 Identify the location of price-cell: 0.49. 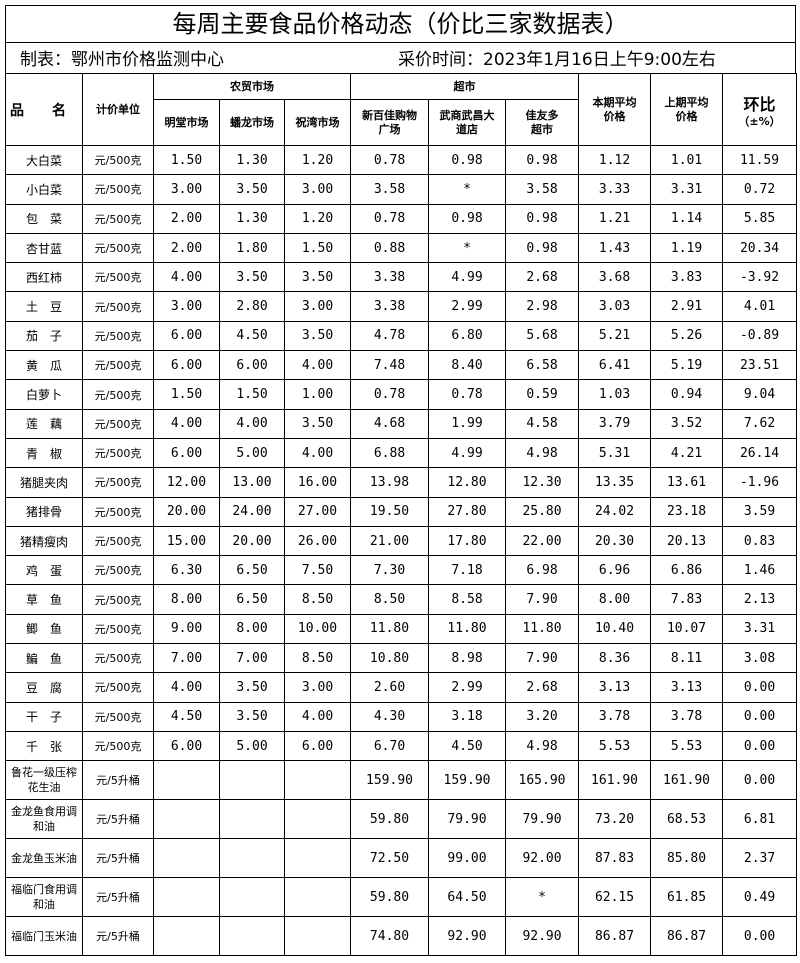
(760, 897).